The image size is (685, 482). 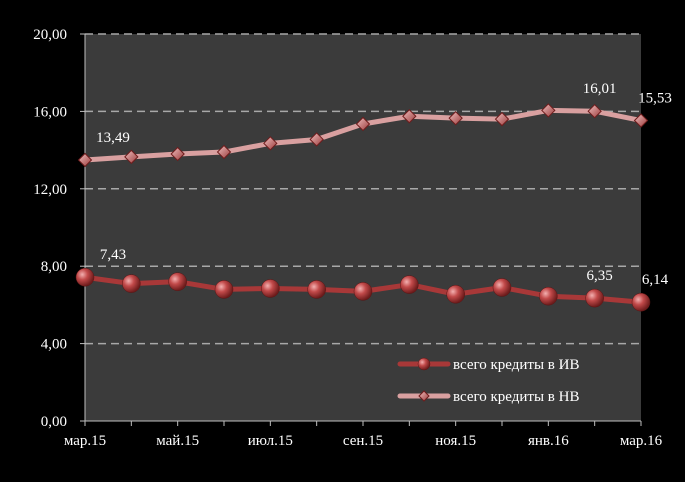 I want to click on data-label: 15,53, so click(x=655, y=98).